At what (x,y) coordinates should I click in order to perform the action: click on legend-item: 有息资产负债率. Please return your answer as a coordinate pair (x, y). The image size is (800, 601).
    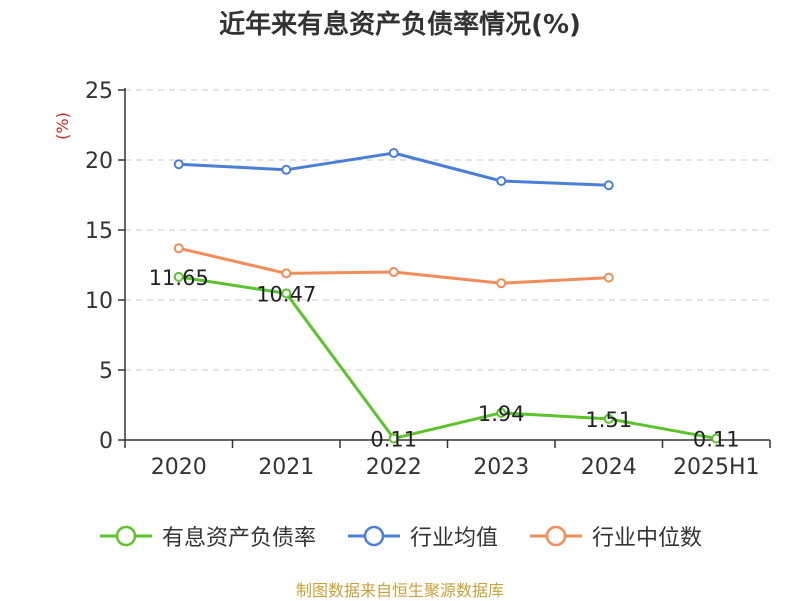
    Looking at the image, I should click on (207, 536).